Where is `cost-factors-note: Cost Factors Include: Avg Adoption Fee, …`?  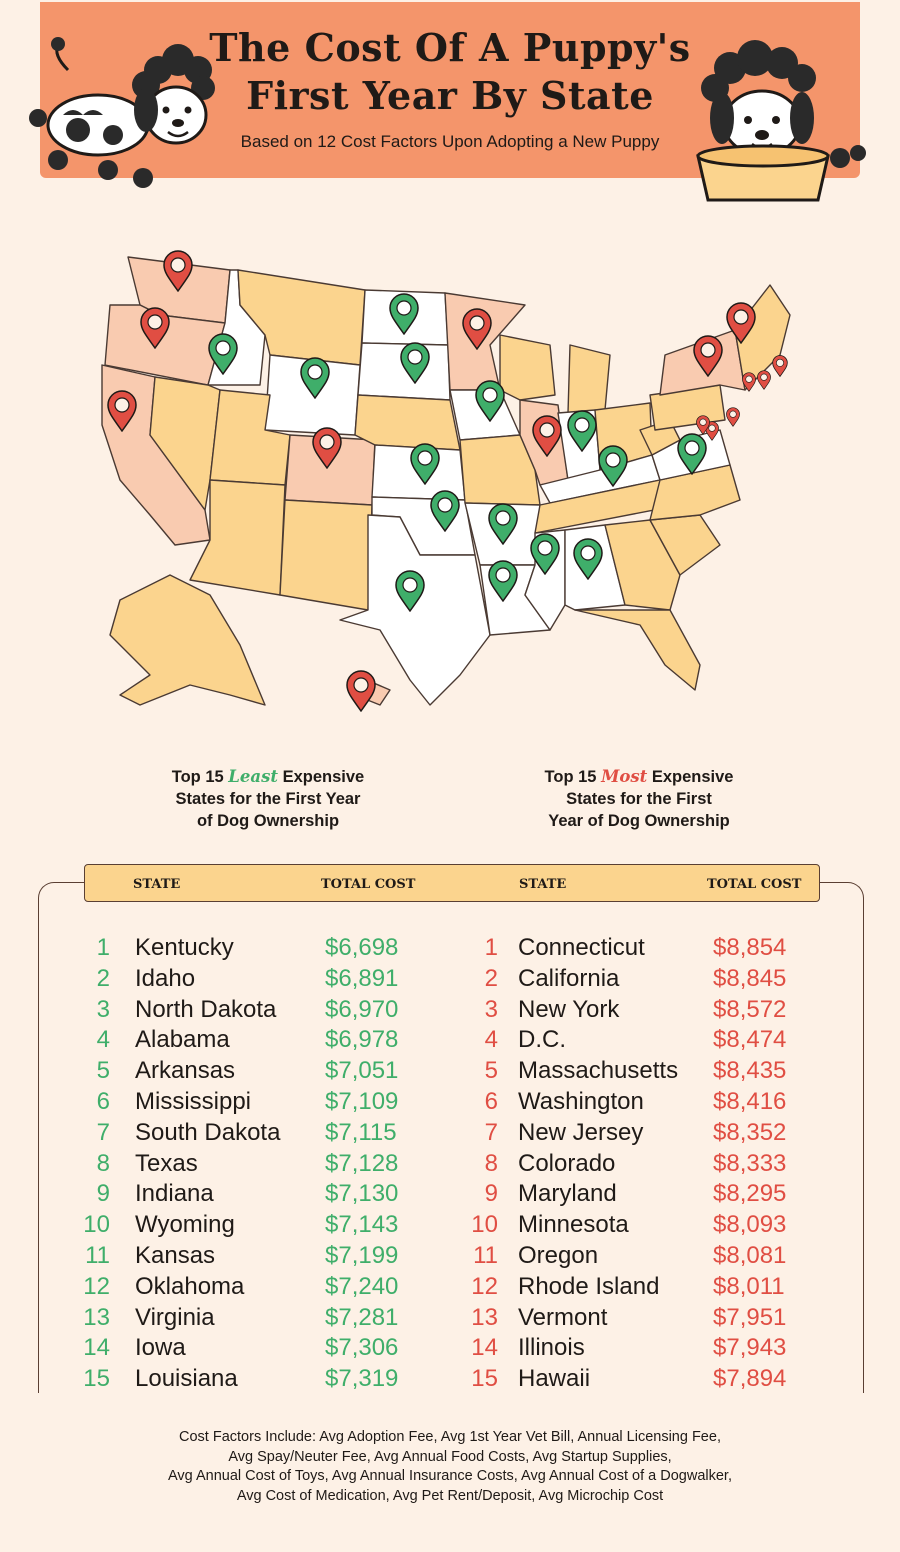
cost-factors-note: Cost Factors Include: Avg Adoption Fee, … is located at coordinates (450, 1466).